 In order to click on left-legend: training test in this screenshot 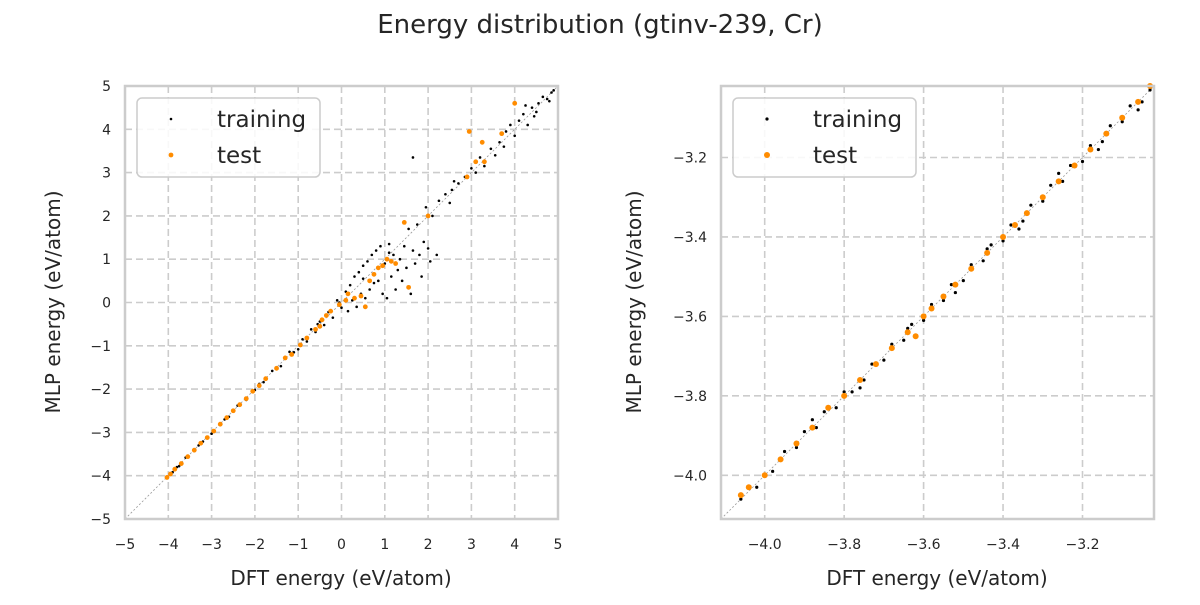, I will do `click(228, 137)`.